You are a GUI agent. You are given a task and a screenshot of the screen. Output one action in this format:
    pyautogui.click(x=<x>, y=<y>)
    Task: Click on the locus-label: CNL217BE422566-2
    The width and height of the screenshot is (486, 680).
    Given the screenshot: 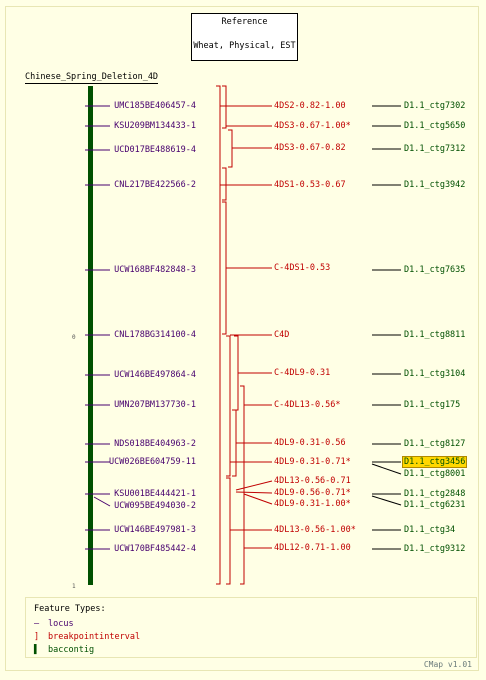 What is the action you would take?
    pyautogui.click(x=155, y=185)
    